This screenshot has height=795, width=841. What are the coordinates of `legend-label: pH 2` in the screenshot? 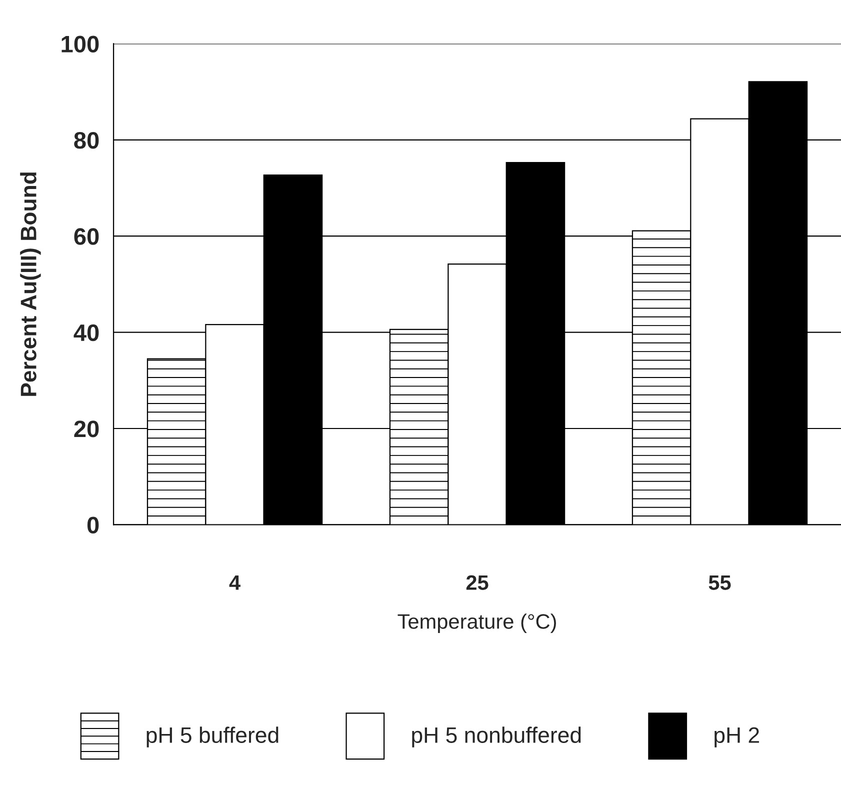 It's located at (736, 737).